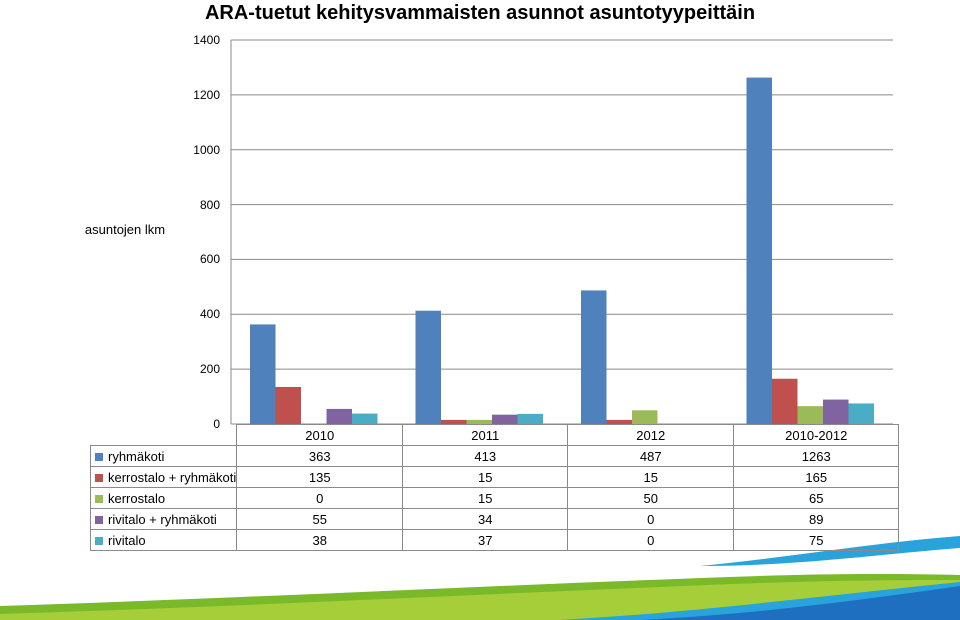 Image resolution: width=960 pixels, height=620 pixels. What do you see at coordinates (800, 603) in the screenshot?
I see `wave-shape` at bounding box center [800, 603].